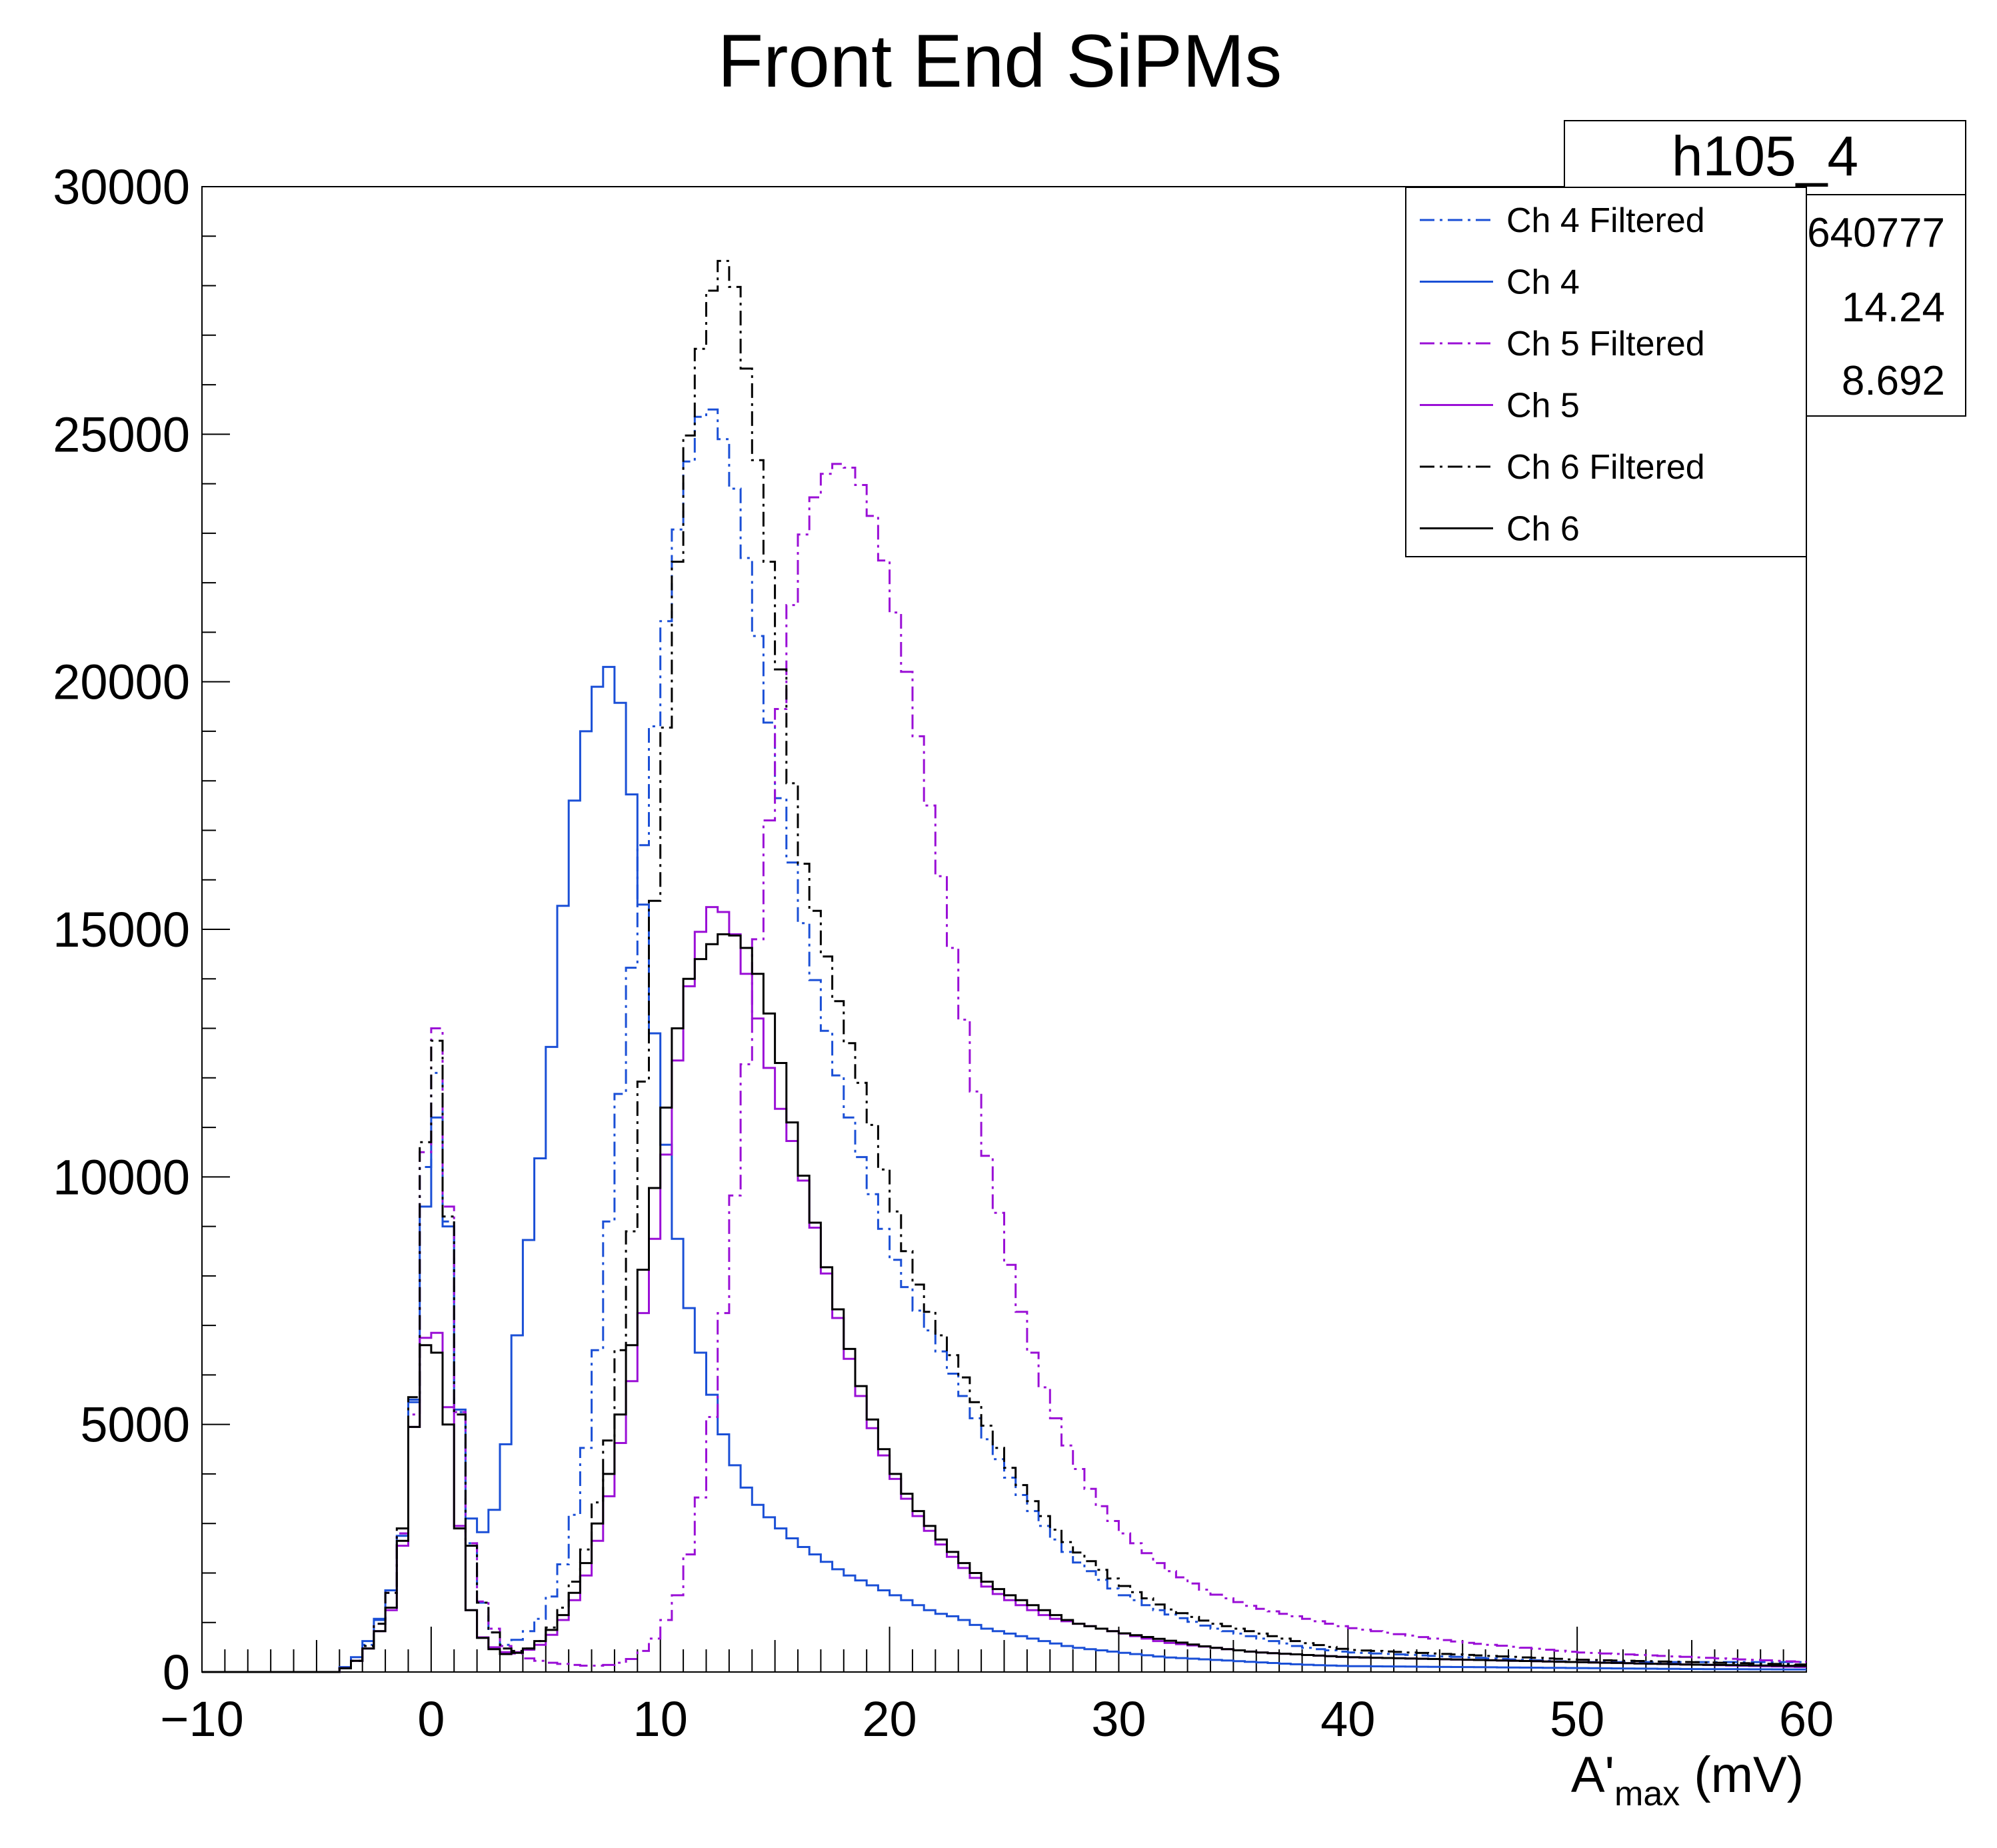 The width and height of the screenshot is (1997, 1848). I want to click on x-tick-label: 60, so click(1806, 1719).